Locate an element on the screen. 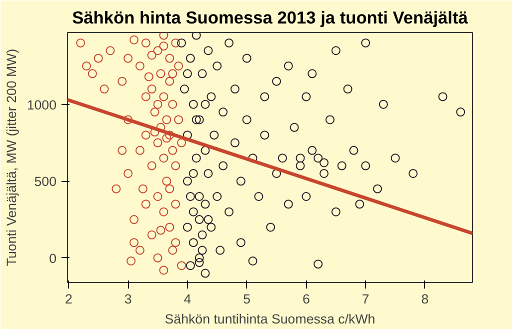  x-tick-label: 3 is located at coordinates (128, 299).